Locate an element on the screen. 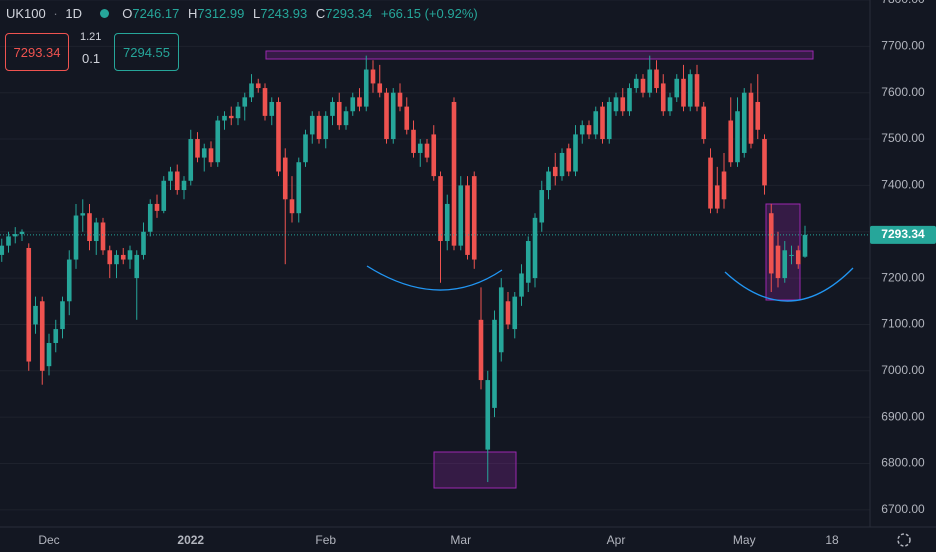 The height and width of the screenshot is (552, 936). x-tick-label: Feb is located at coordinates (325, 540).